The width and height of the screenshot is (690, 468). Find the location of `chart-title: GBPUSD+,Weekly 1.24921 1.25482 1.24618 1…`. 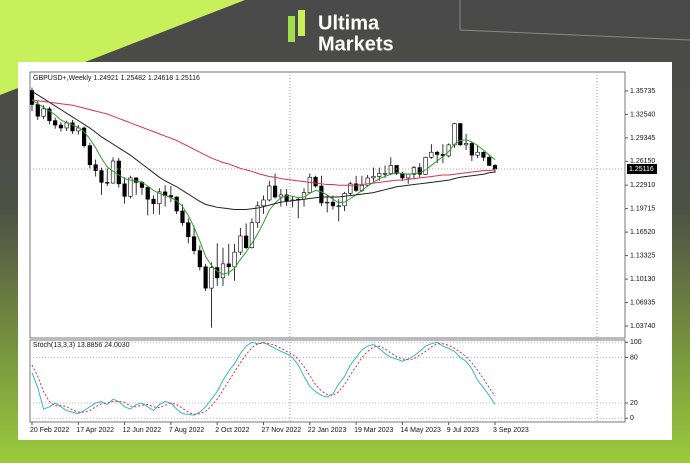

chart-title: GBPUSD+,Weekly 1.24921 1.25482 1.24618 1… is located at coordinates (116, 78).